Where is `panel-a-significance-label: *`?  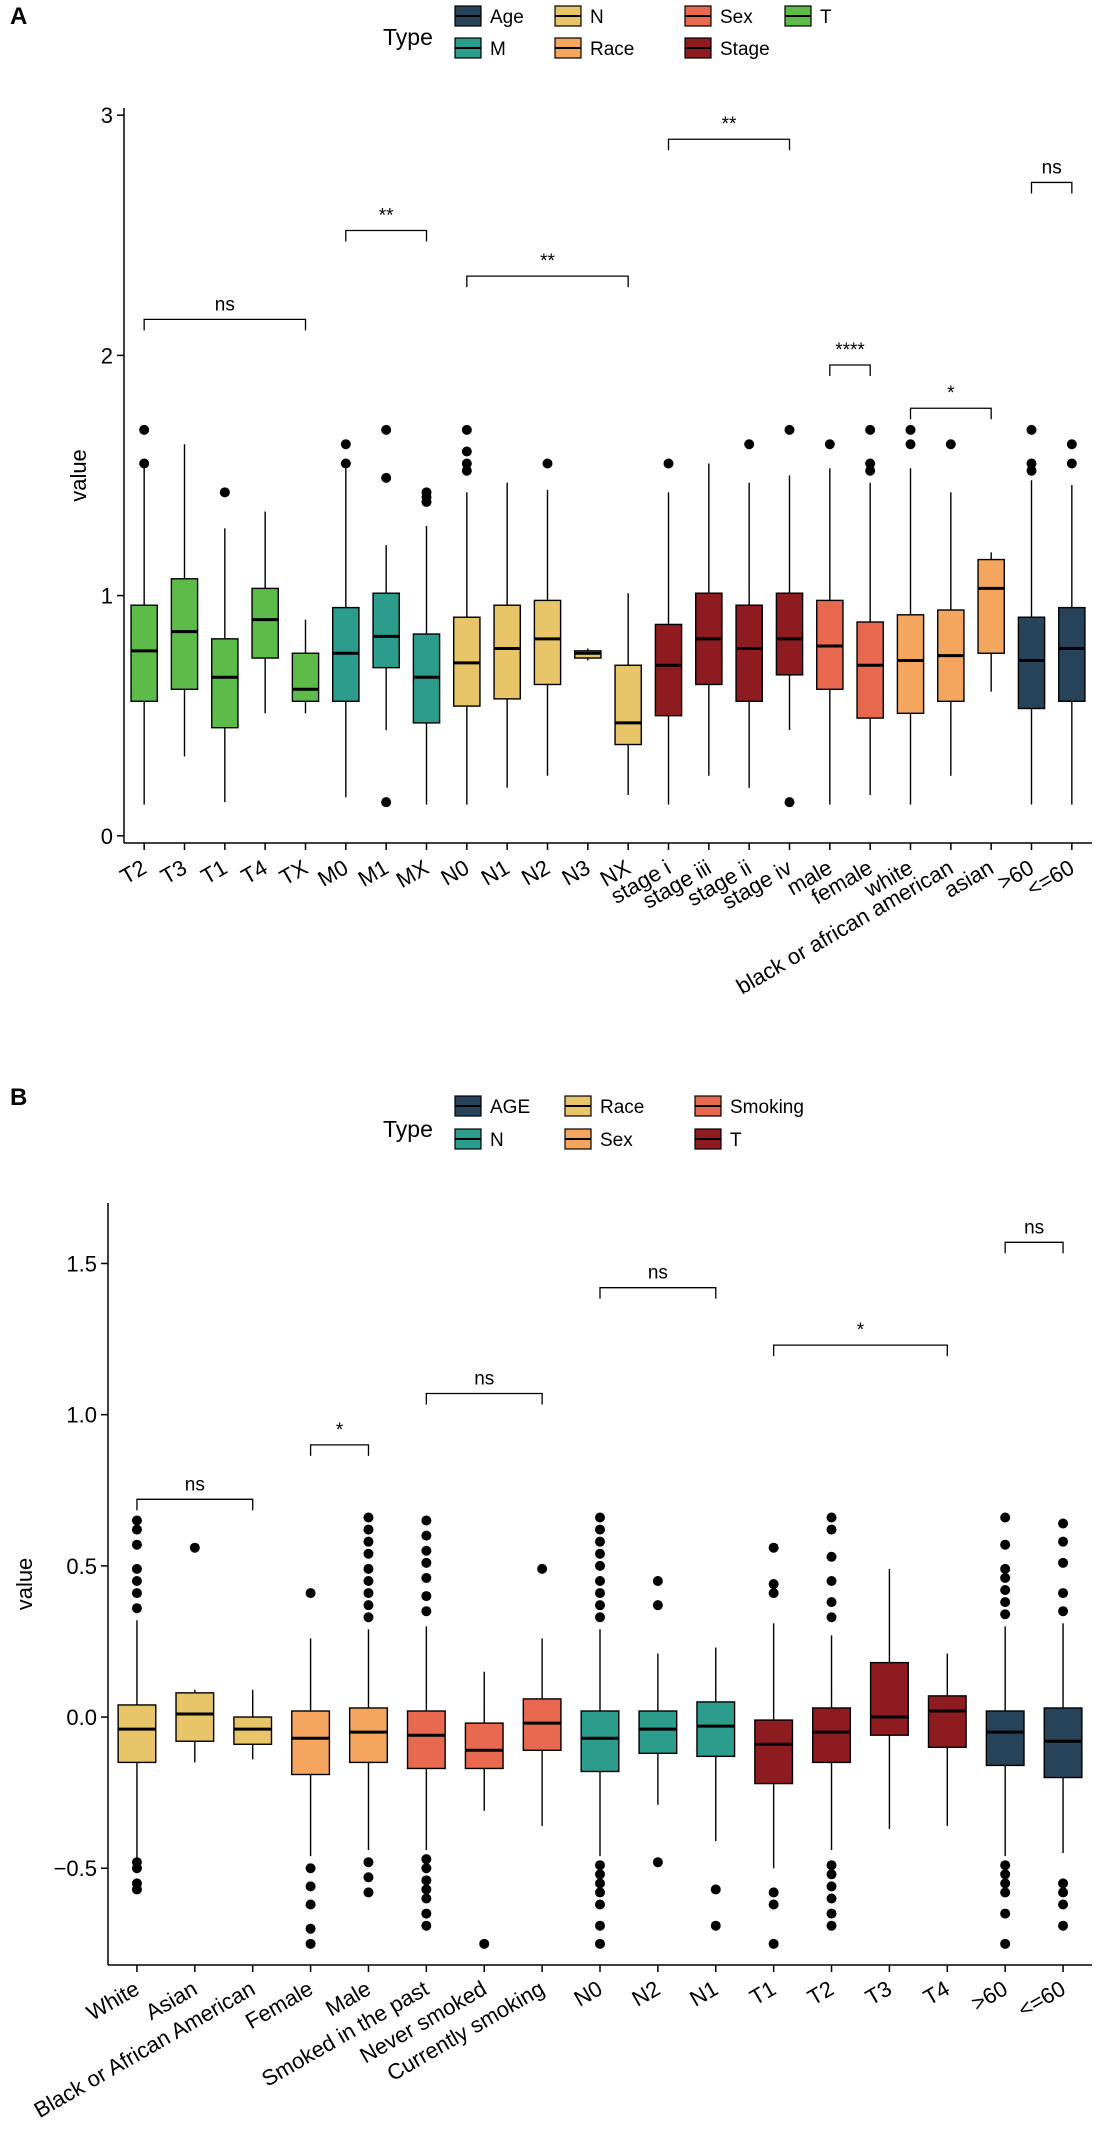 panel-a-significance-label: * is located at coordinates (951, 393).